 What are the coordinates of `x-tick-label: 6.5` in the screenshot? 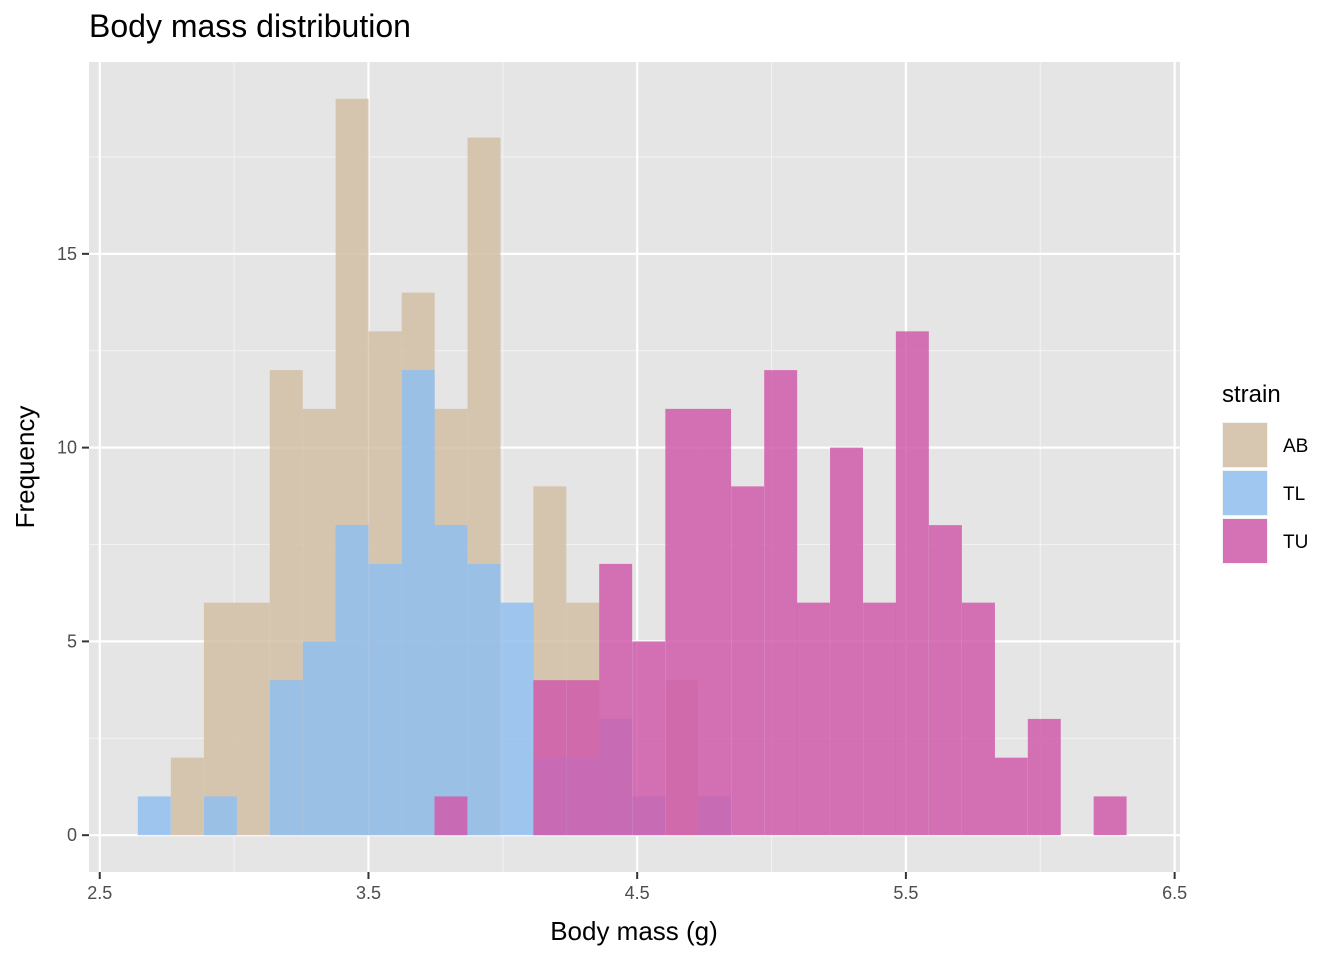 It's located at (1174, 893).